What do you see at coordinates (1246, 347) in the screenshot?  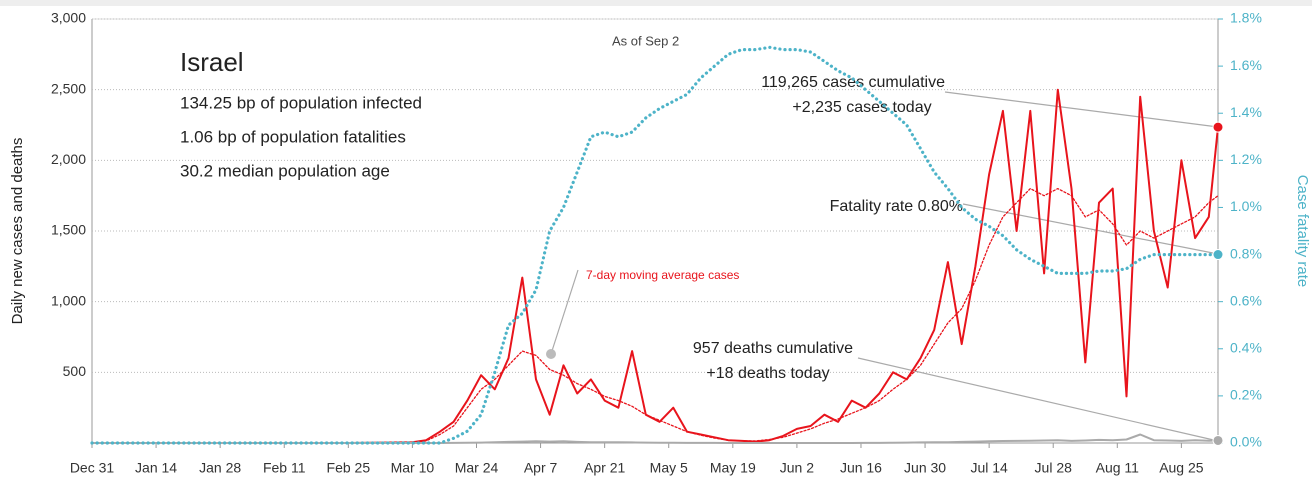 I see `y2-tick-label: 0.4%` at bounding box center [1246, 347].